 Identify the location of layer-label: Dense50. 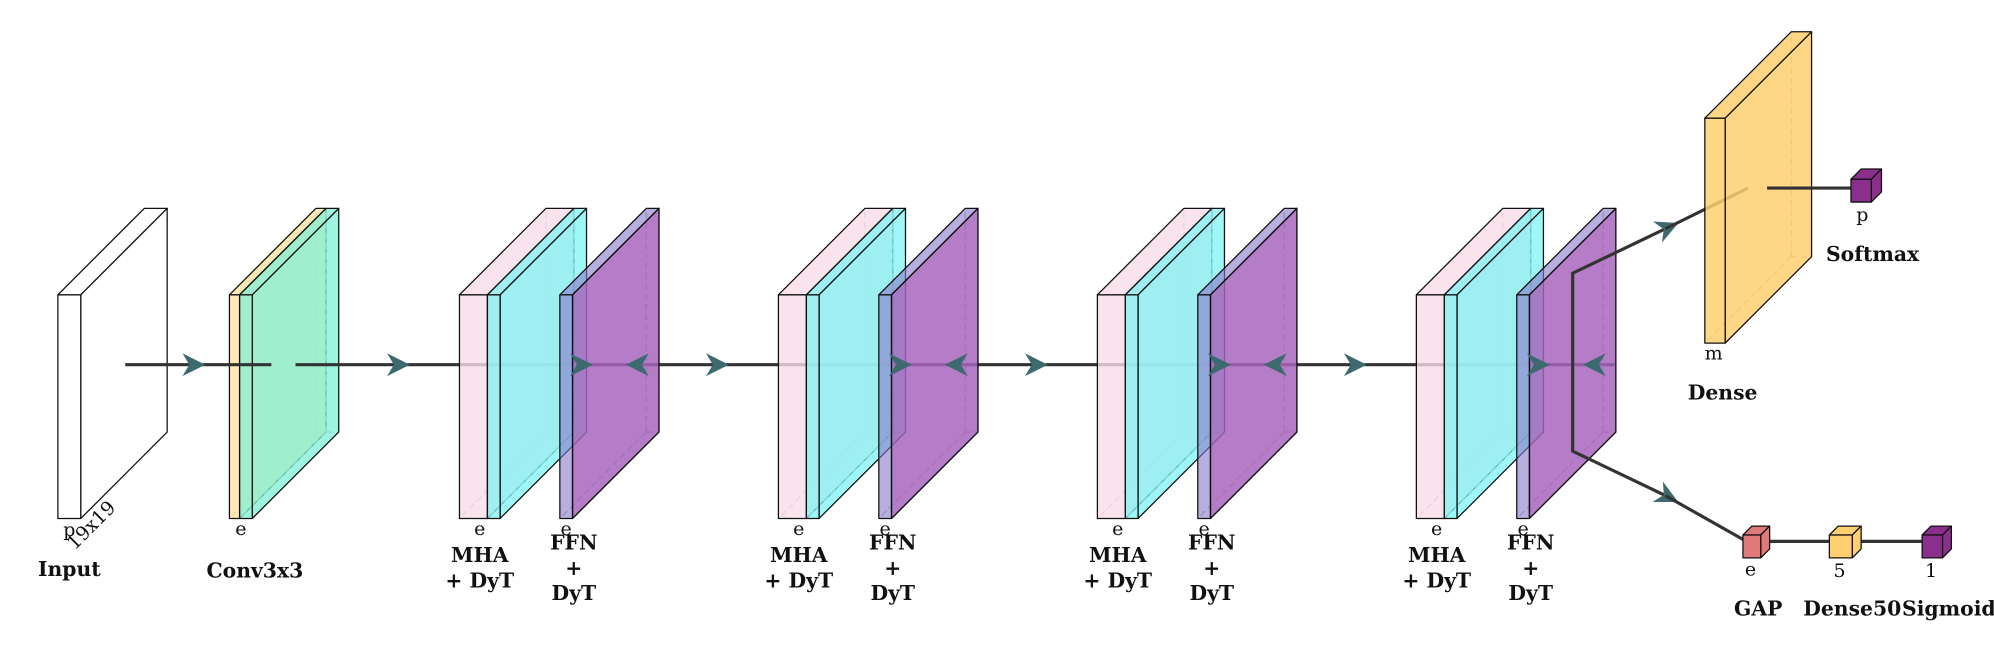
(1852, 608).